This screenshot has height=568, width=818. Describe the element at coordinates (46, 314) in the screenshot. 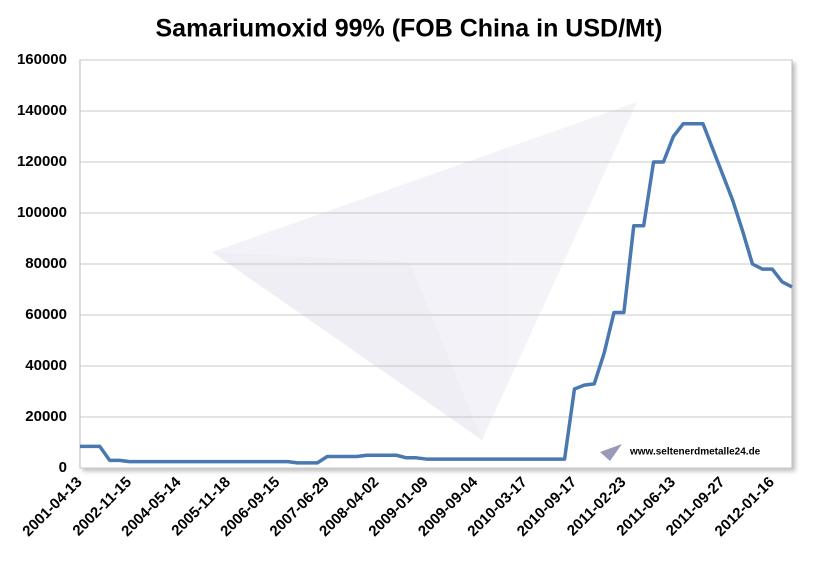

I see `y-tick-label: 60000` at that location.